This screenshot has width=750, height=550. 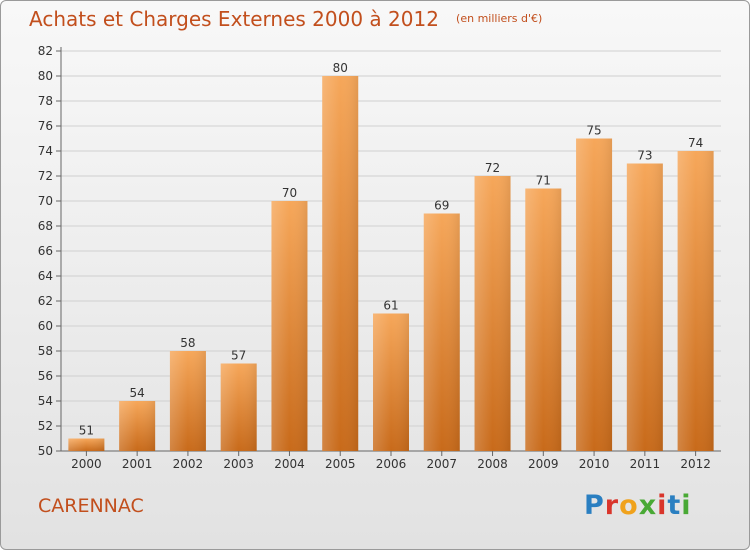 I want to click on x-tick-label-2006: 2006, so click(x=391, y=464).